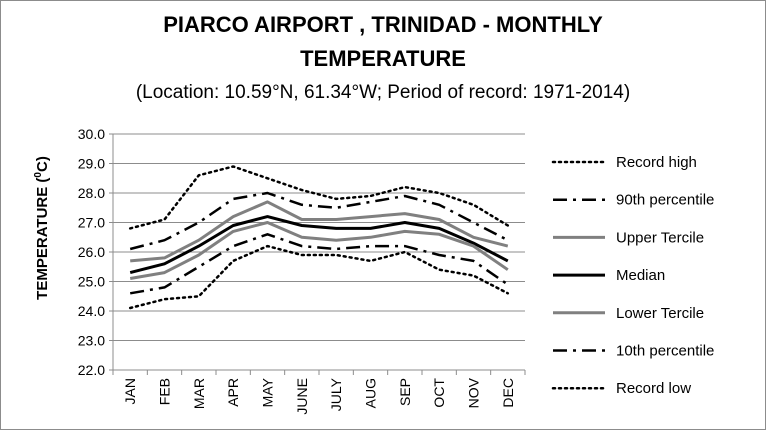 The width and height of the screenshot is (766, 430). I want to click on series-line-upper-tercile, so click(319, 231).